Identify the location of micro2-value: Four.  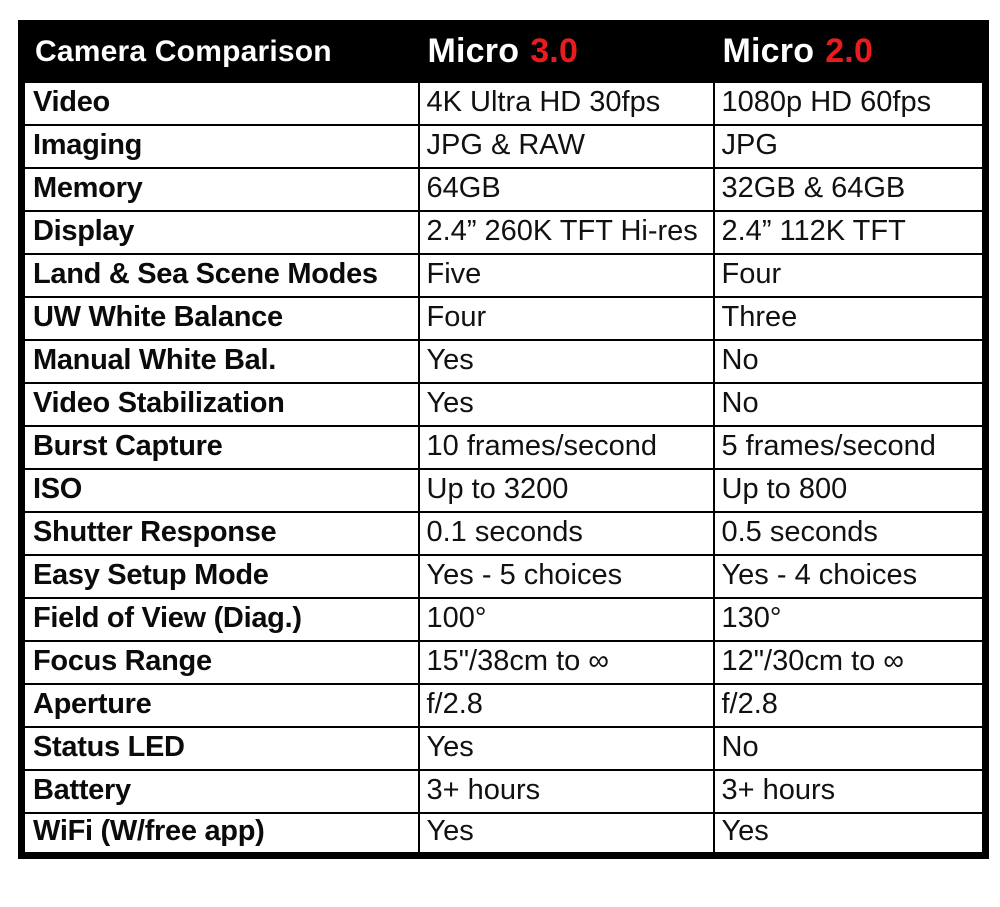
(849, 275).